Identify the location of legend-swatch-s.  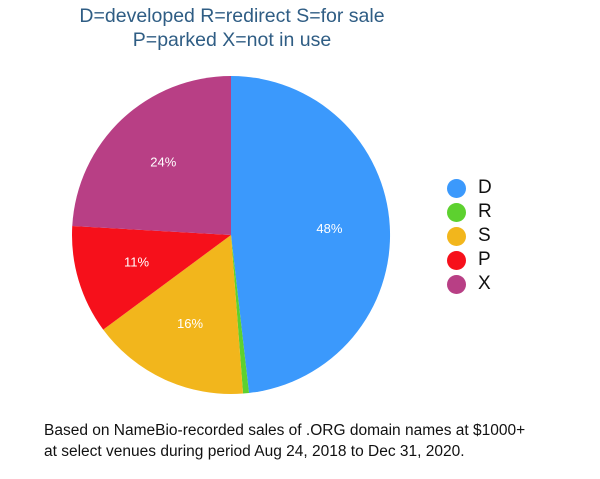
(456, 236).